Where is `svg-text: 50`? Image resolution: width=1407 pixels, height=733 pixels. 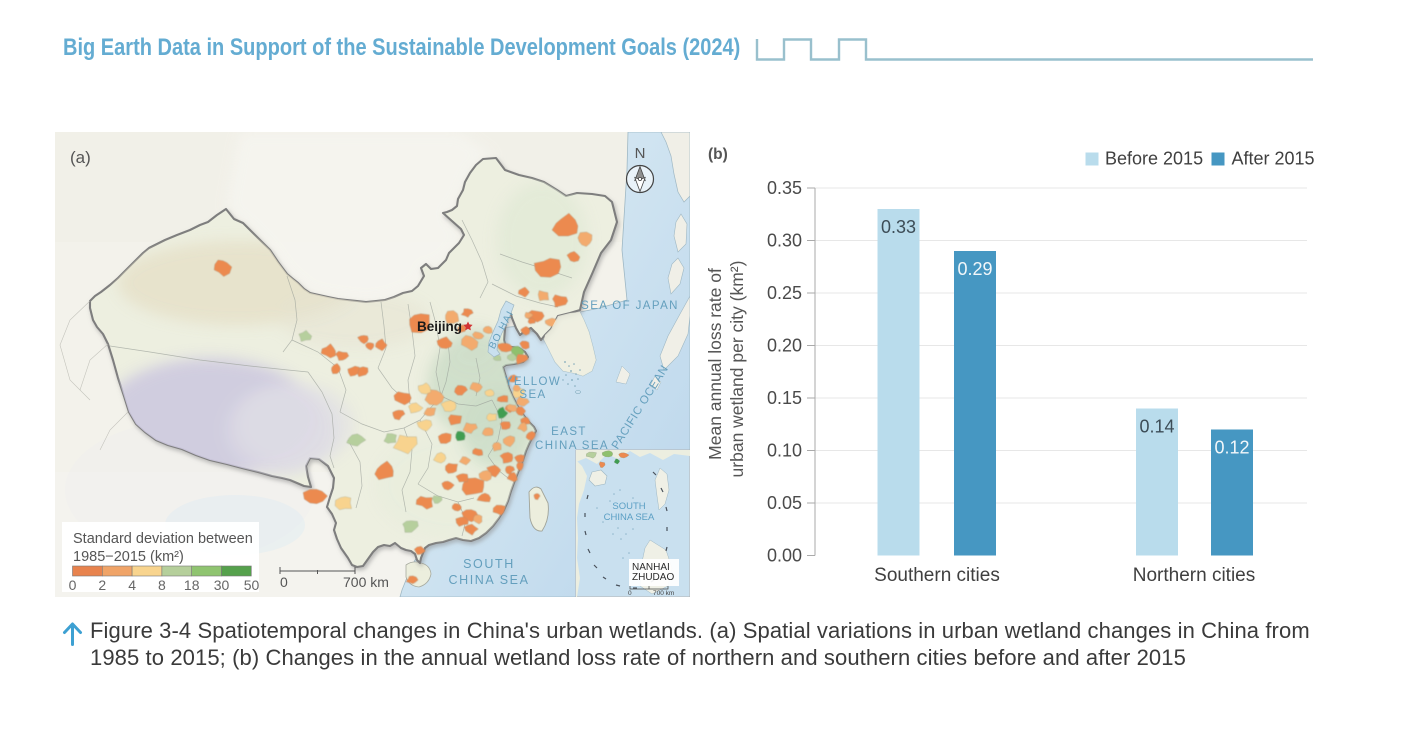
svg-text: 50 is located at coordinates (252, 585).